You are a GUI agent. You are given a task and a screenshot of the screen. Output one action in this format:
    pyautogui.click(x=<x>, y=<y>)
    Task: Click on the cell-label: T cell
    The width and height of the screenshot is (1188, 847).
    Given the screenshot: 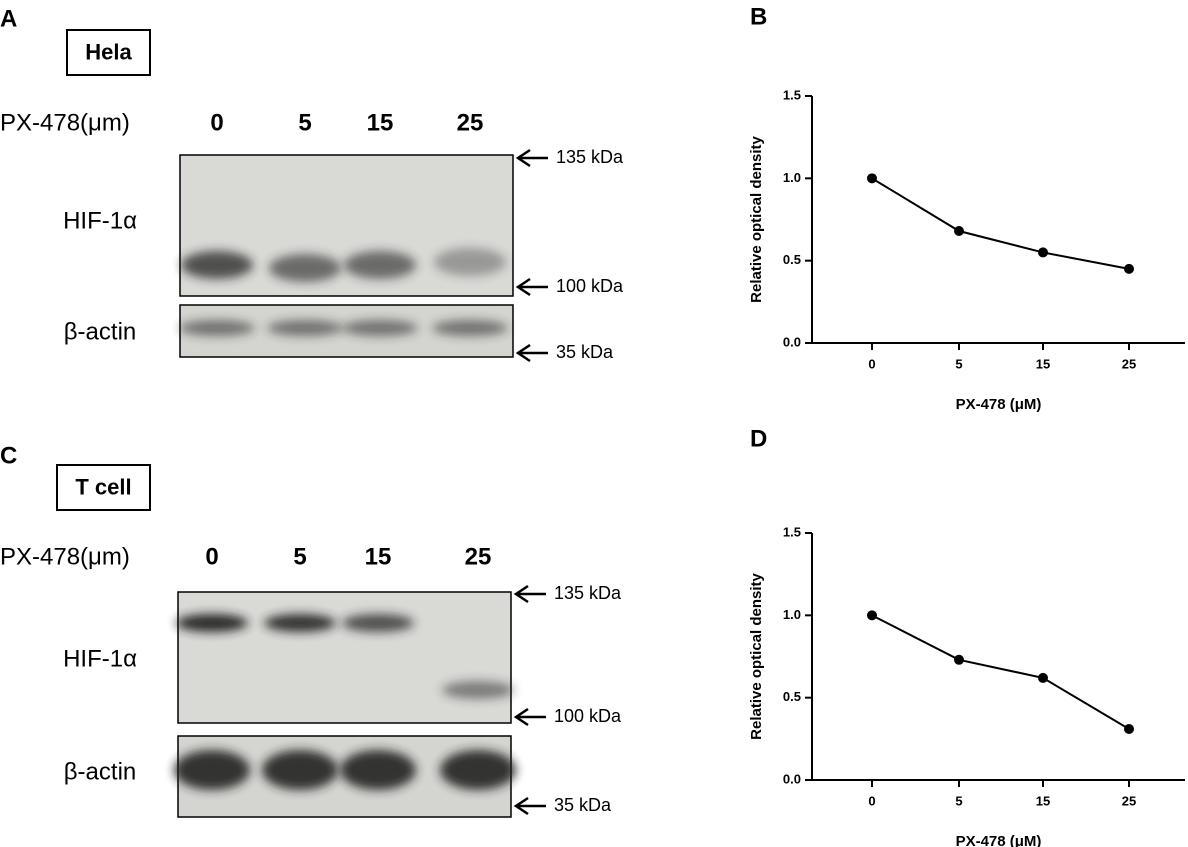 What is the action you would take?
    pyautogui.click(x=103, y=486)
    